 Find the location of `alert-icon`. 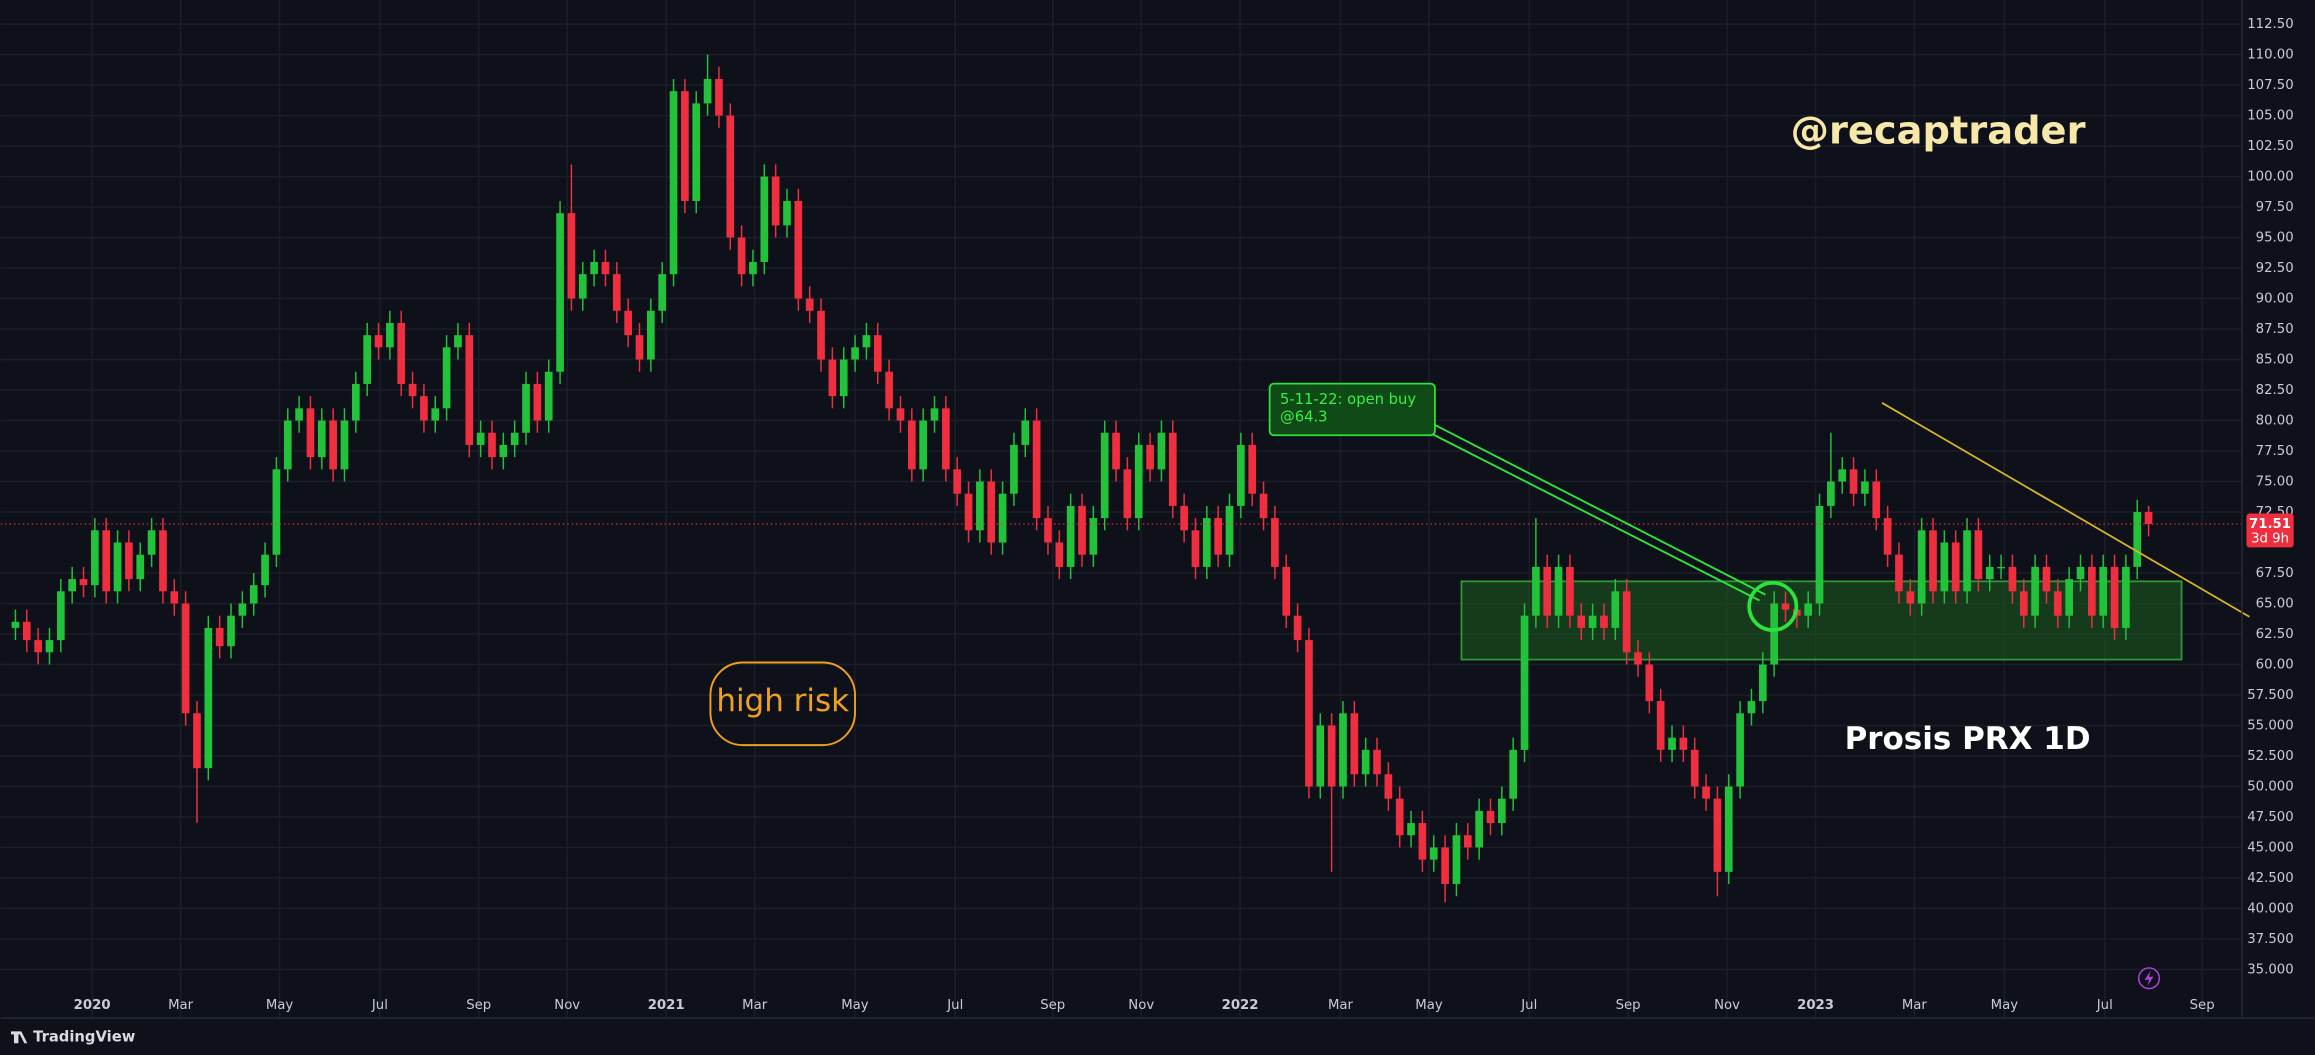

alert-icon is located at coordinates (2149, 978).